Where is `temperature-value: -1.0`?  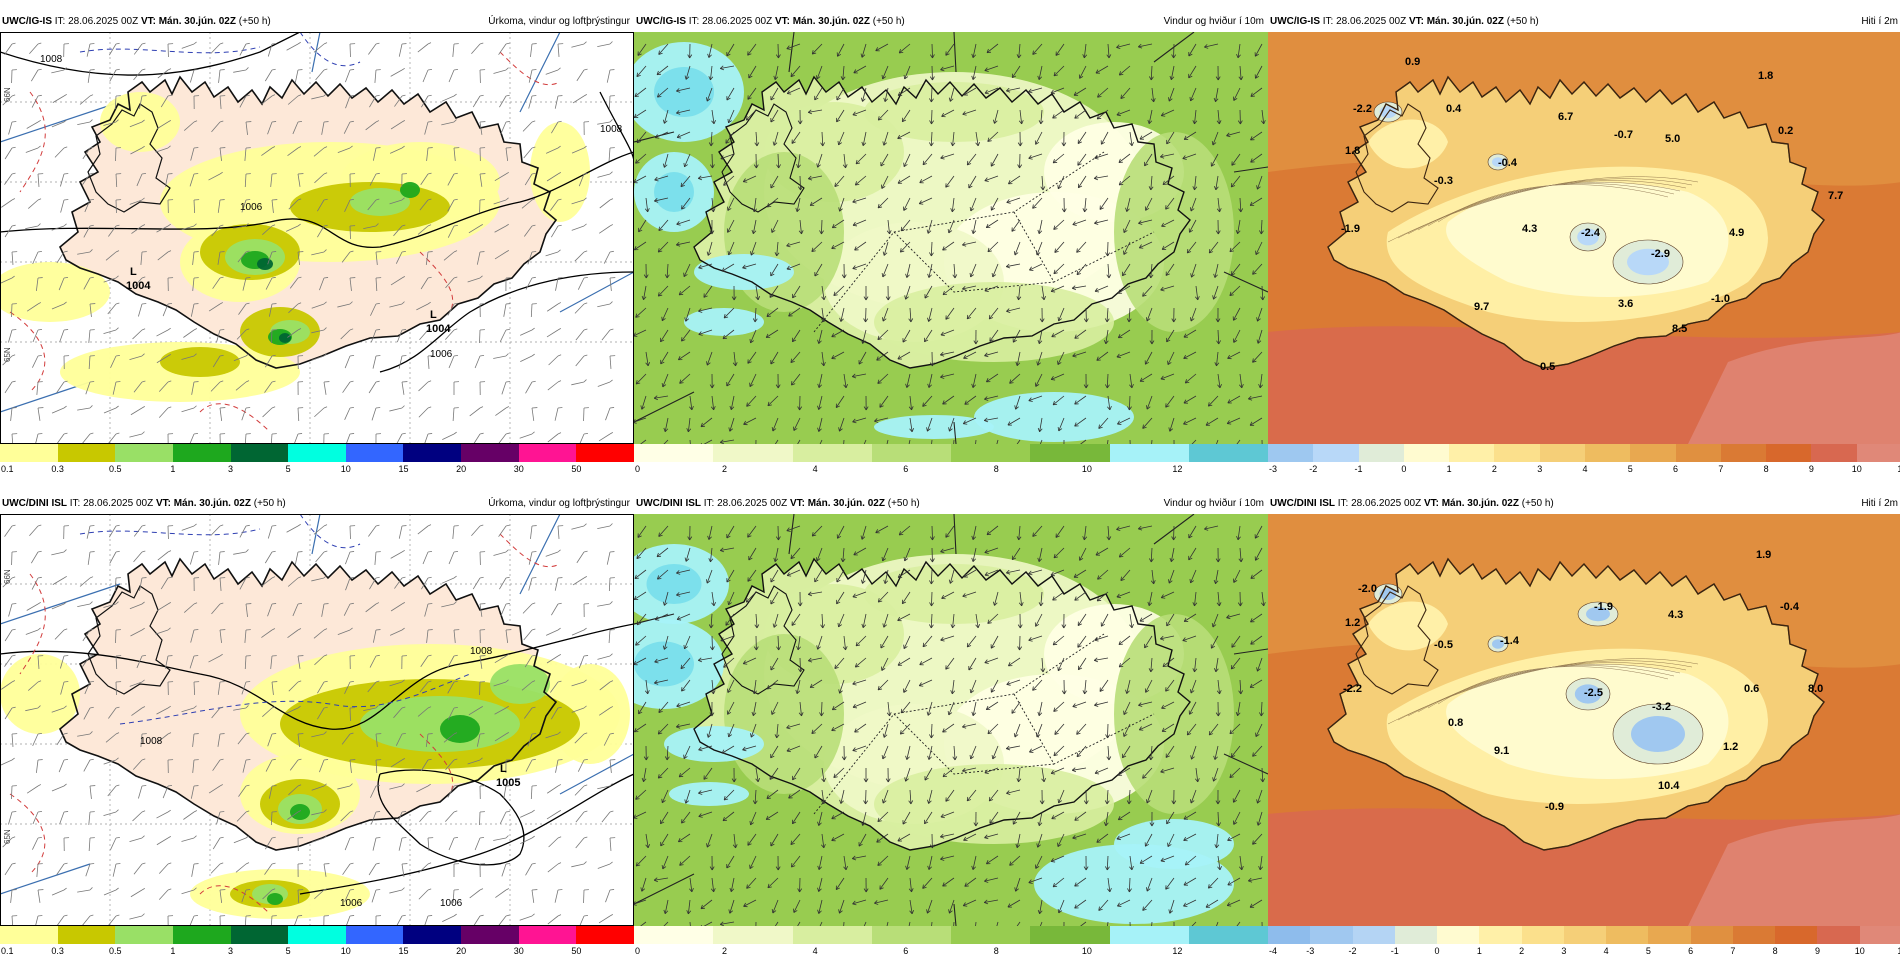
temperature-value: -1.0 is located at coordinates (1720, 299).